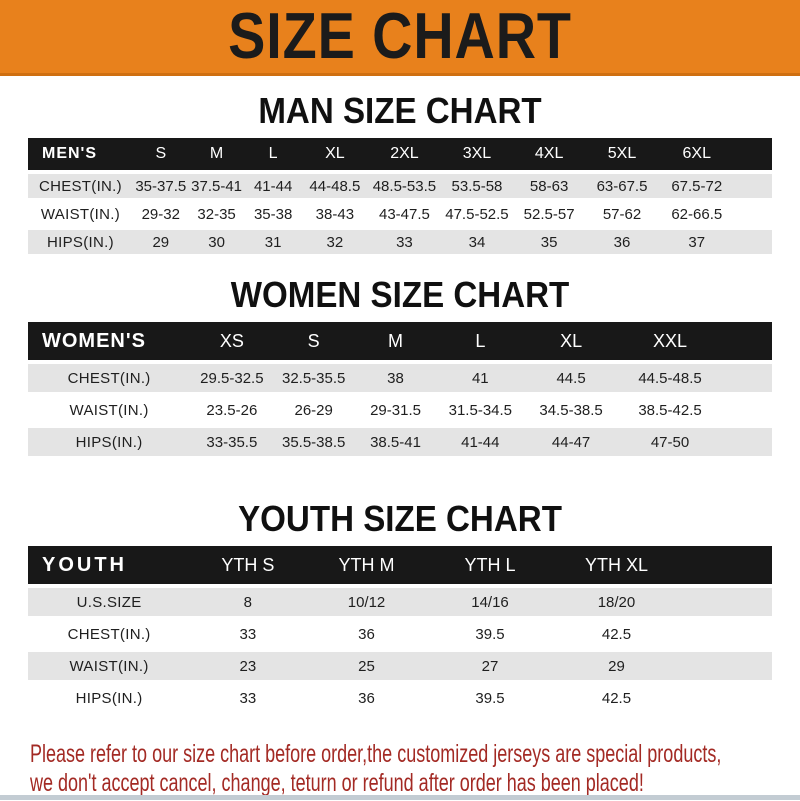  I want to click on size-value-cell: 39.5, so click(490, 634).